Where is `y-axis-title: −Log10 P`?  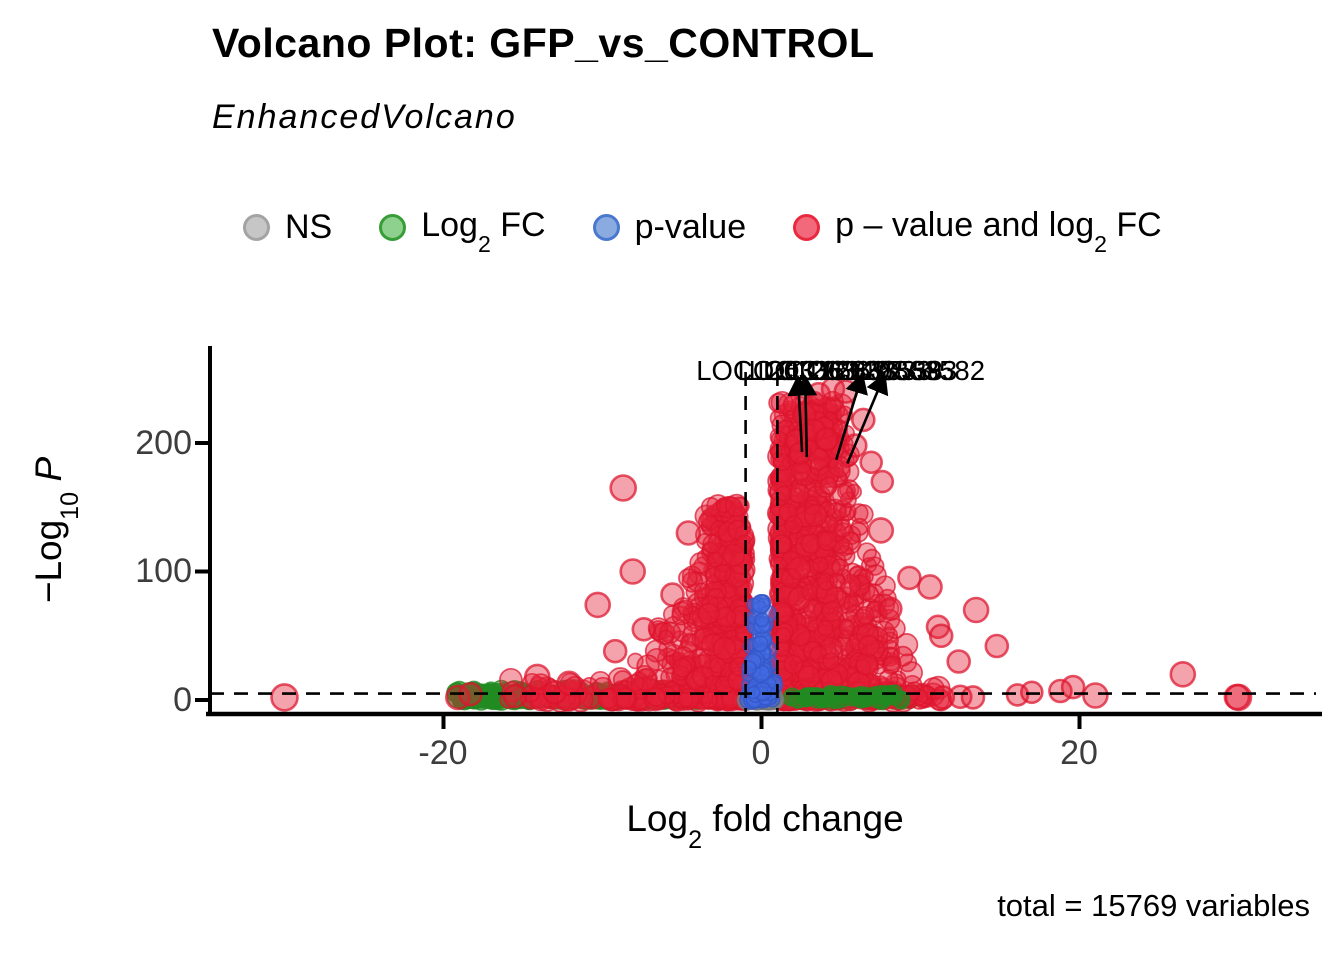
y-axis-title: −Log10 P is located at coordinates (55, 530).